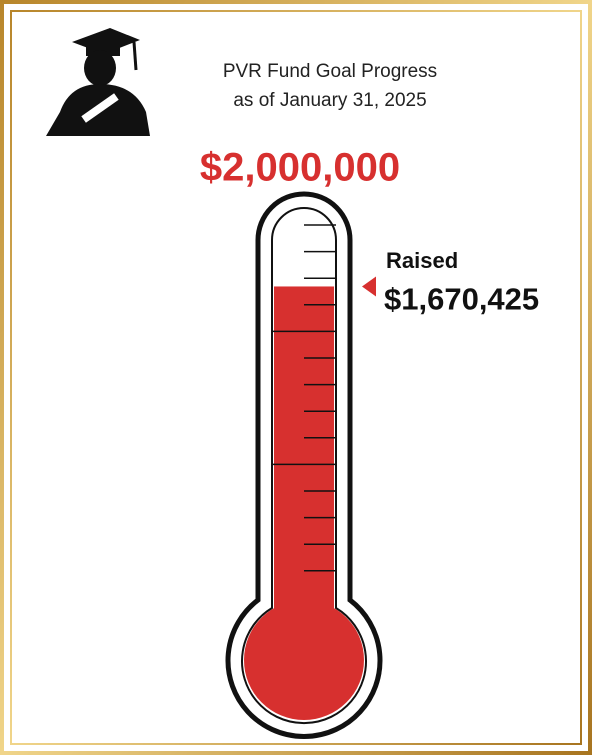 The width and height of the screenshot is (592, 755). What do you see at coordinates (98, 82) in the screenshot?
I see `graduate-icon` at bounding box center [98, 82].